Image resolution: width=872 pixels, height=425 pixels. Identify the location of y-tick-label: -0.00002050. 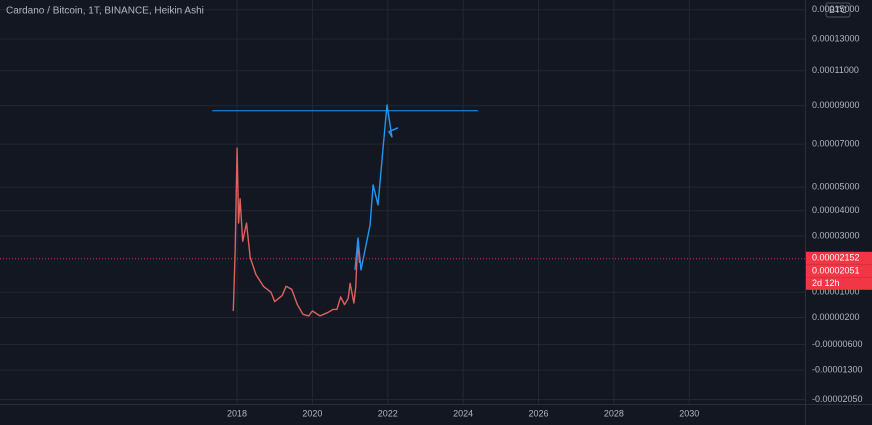
(837, 399).